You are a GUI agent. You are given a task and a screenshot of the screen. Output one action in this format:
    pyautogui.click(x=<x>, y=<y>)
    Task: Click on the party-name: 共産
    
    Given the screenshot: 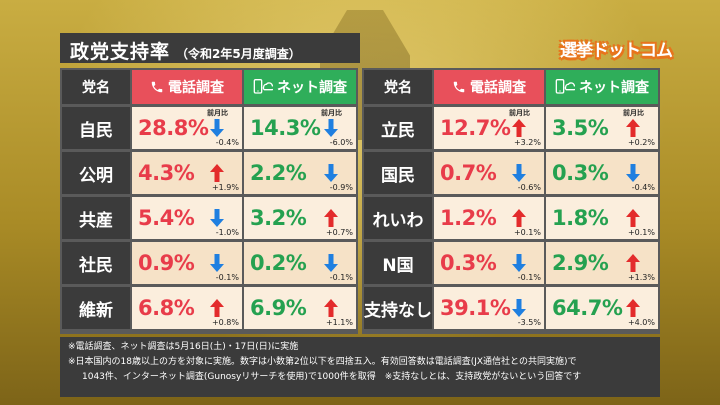 What is the action you would take?
    pyautogui.click(x=96, y=218)
    